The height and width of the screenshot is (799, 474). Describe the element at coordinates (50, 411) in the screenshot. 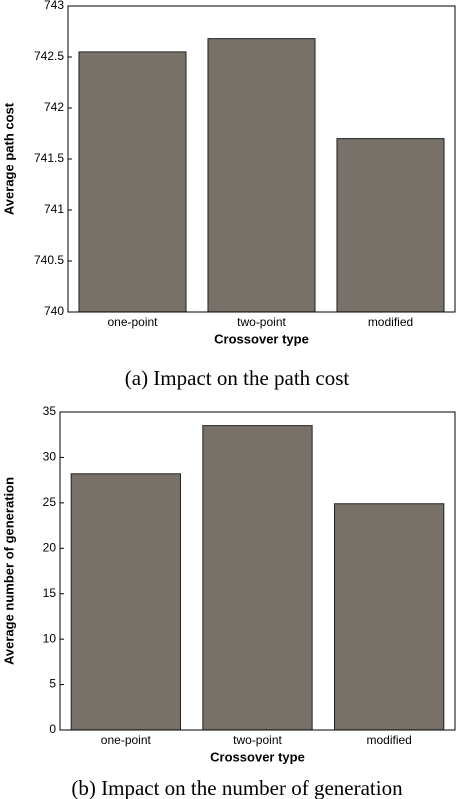

I see `y-tick-label: 35` at that location.